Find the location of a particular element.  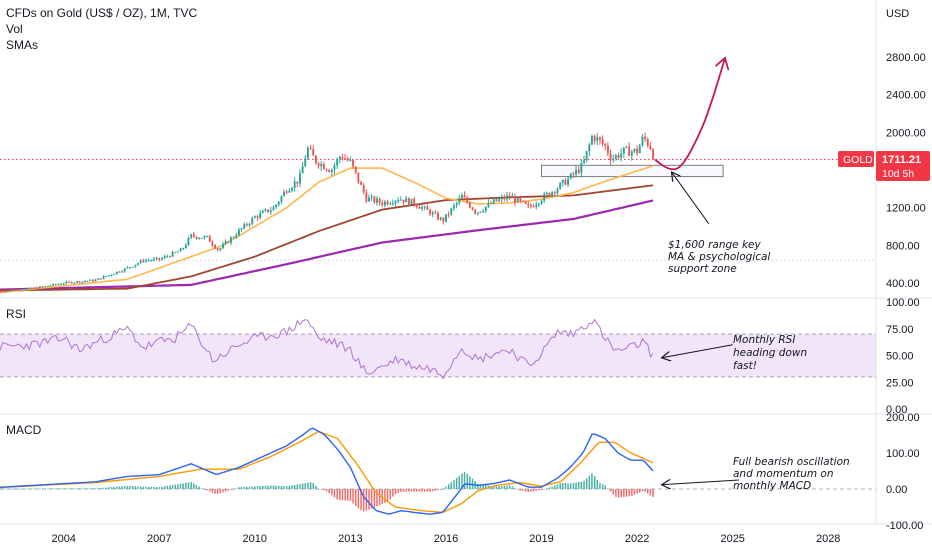

rsi-tick: 0.00 is located at coordinates (896, 410).